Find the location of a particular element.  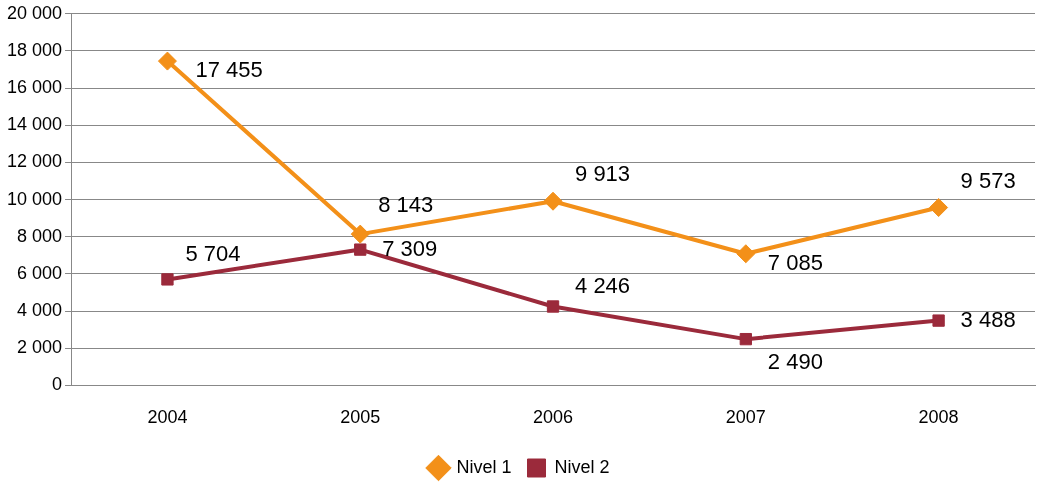

x-tick-label: 2005 is located at coordinates (360, 417).